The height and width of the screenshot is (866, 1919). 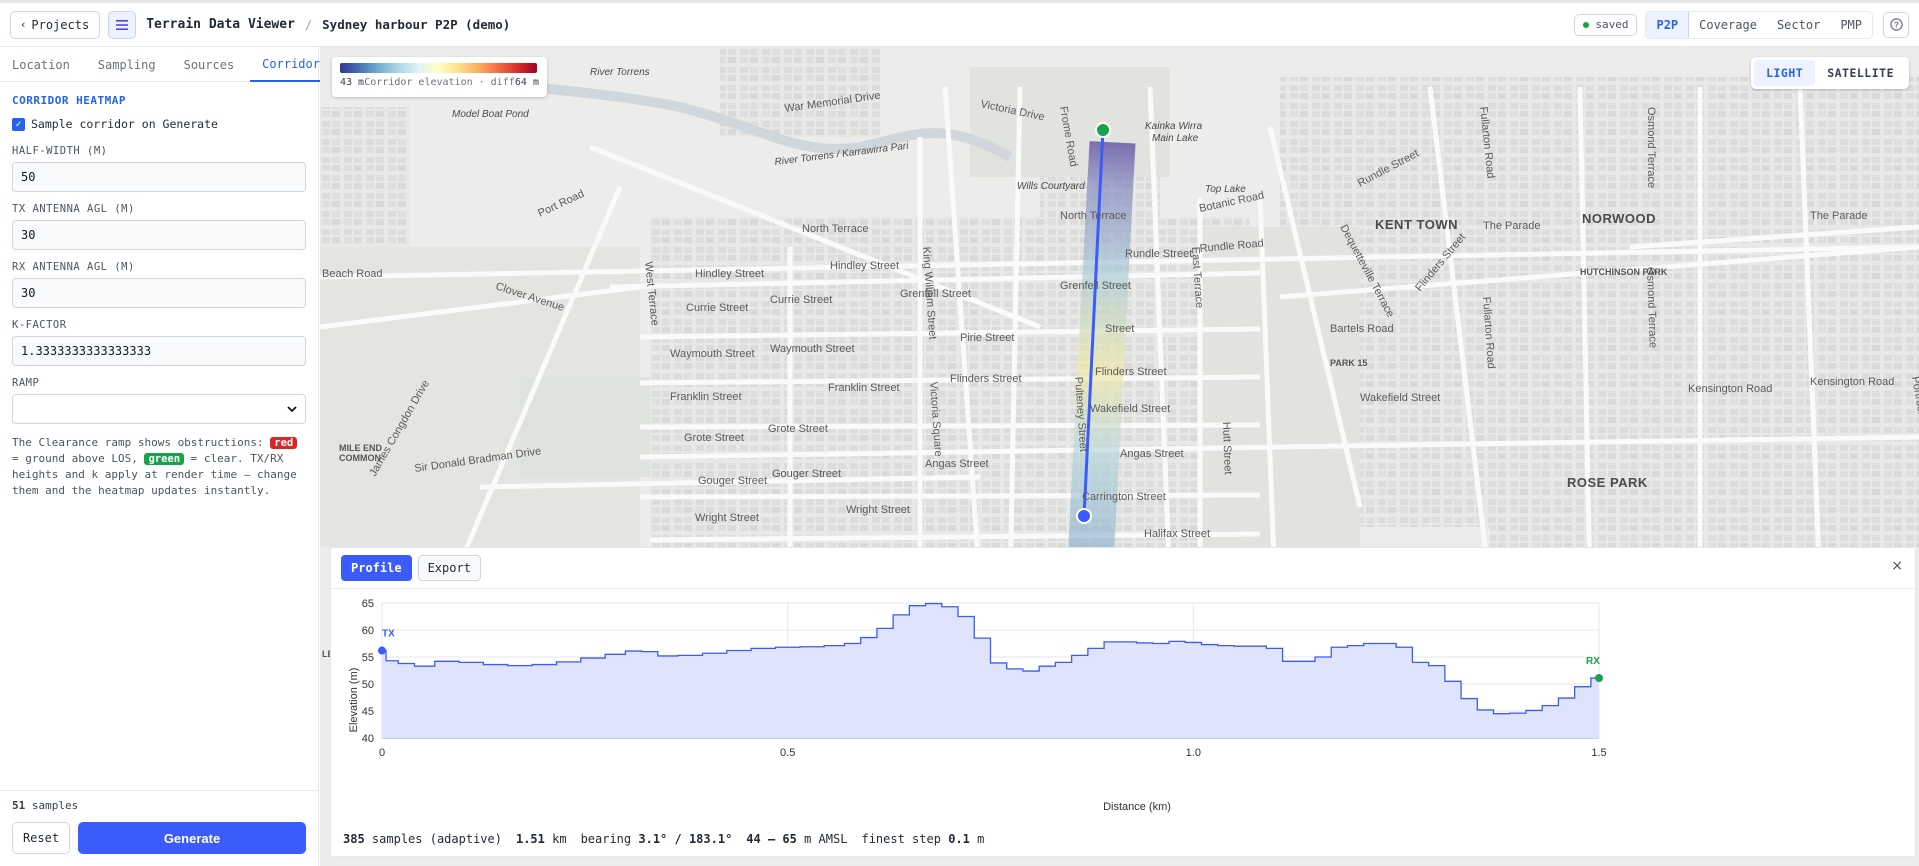 I want to click on basemap-light-button: LIGHT, so click(x=1785, y=73).